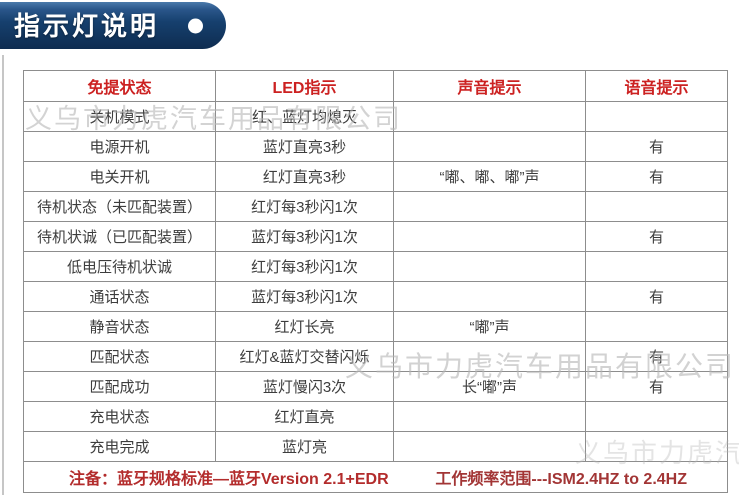 Image resolution: width=739 pixels, height=497 pixels. What do you see at coordinates (489, 86) in the screenshot?
I see `header-sound-prompt: 声音提示` at bounding box center [489, 86].